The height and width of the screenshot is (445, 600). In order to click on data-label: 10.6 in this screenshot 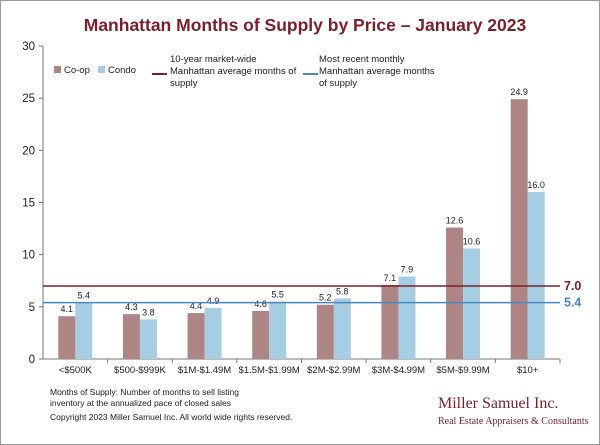, I will do `click(472, 241)`.